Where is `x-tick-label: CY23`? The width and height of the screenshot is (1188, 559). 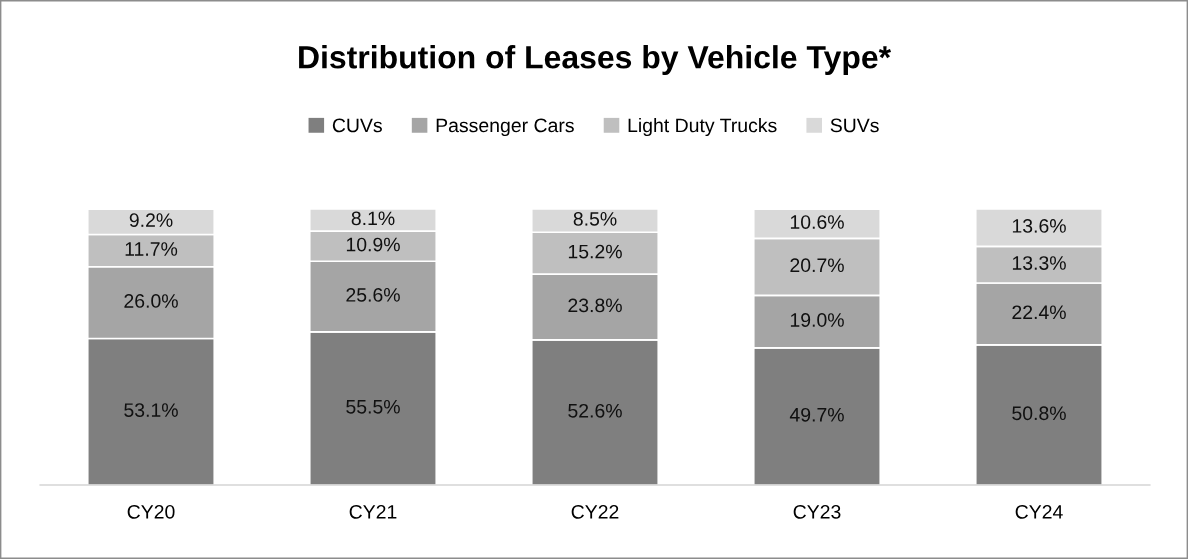
x-tick-label: CY23 is located at coordinates (817, 511).